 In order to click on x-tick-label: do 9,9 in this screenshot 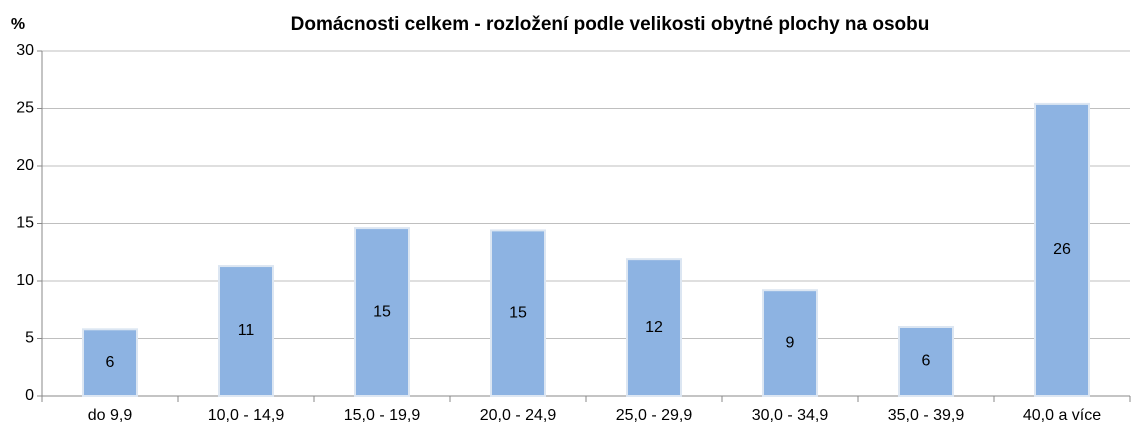, I will do `click(110, 415)`.